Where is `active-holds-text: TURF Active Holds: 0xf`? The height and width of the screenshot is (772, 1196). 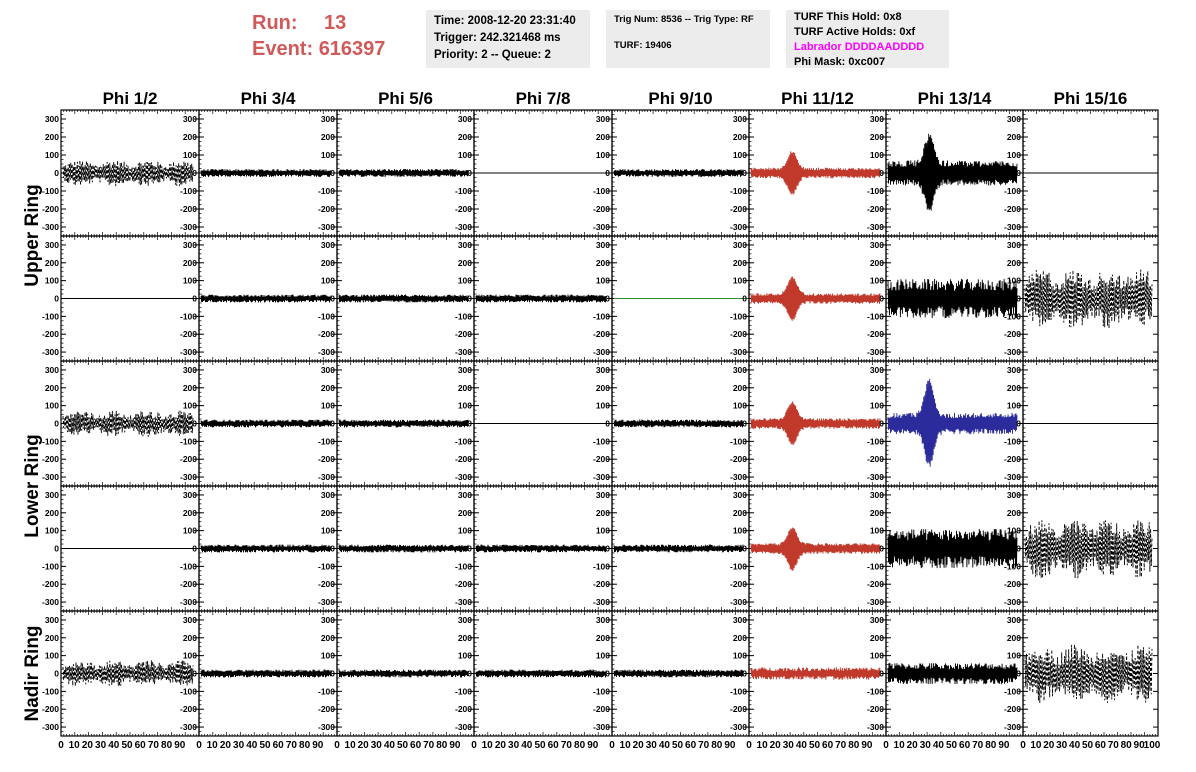 active-holds-text: TURF Active Holds: 0xf is located at coordinates (855, 32).